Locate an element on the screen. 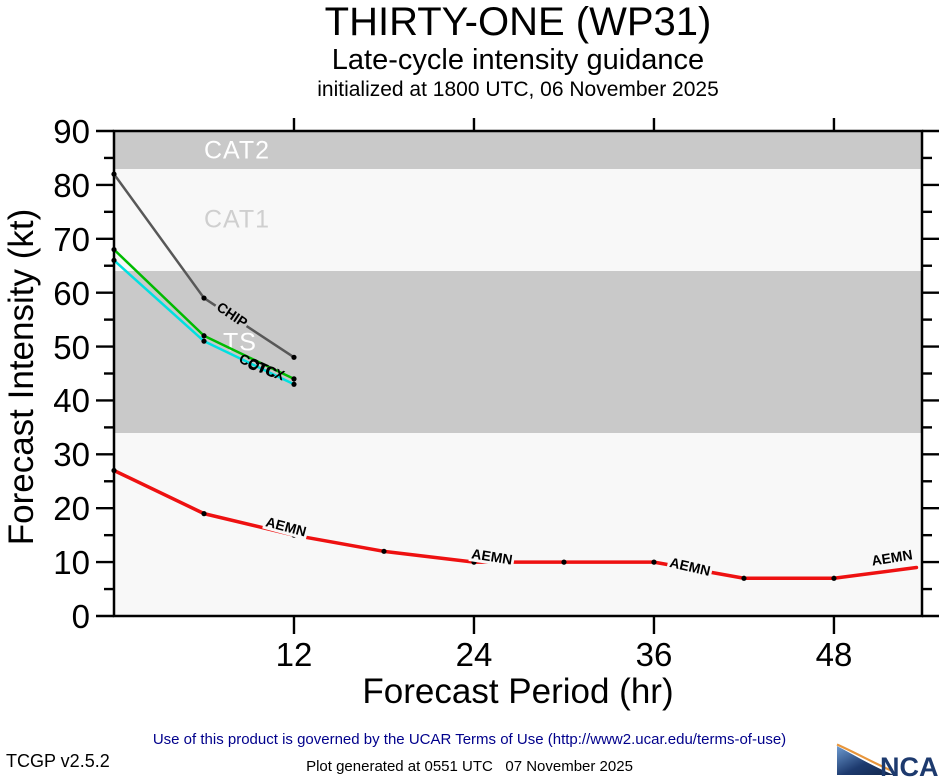  x-axis-title: Forecast Period (hr) is located at coordinates (518, 691).